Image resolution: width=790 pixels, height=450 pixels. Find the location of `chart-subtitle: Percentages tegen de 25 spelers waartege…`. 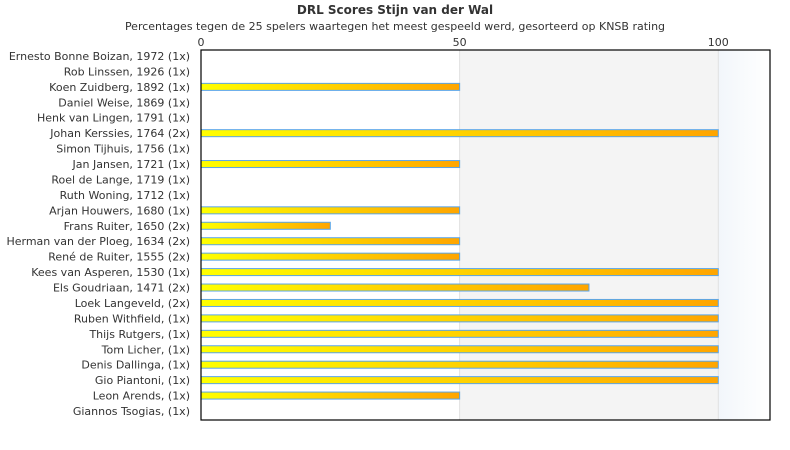

chart-subtitle: Percentages tegen de 25 spelers waartege… is located at coordinates (395, 26).